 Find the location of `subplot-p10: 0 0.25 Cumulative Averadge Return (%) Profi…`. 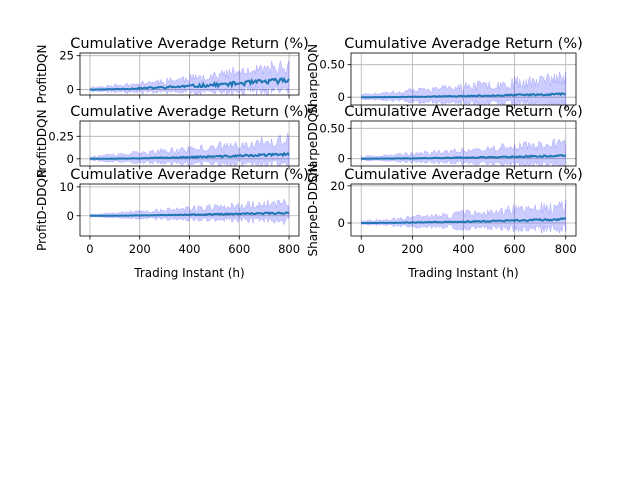

subplot-p10: 0 0.25 Cumulative Averadge Return (%) Profi… is located at coordinates (172, 141).